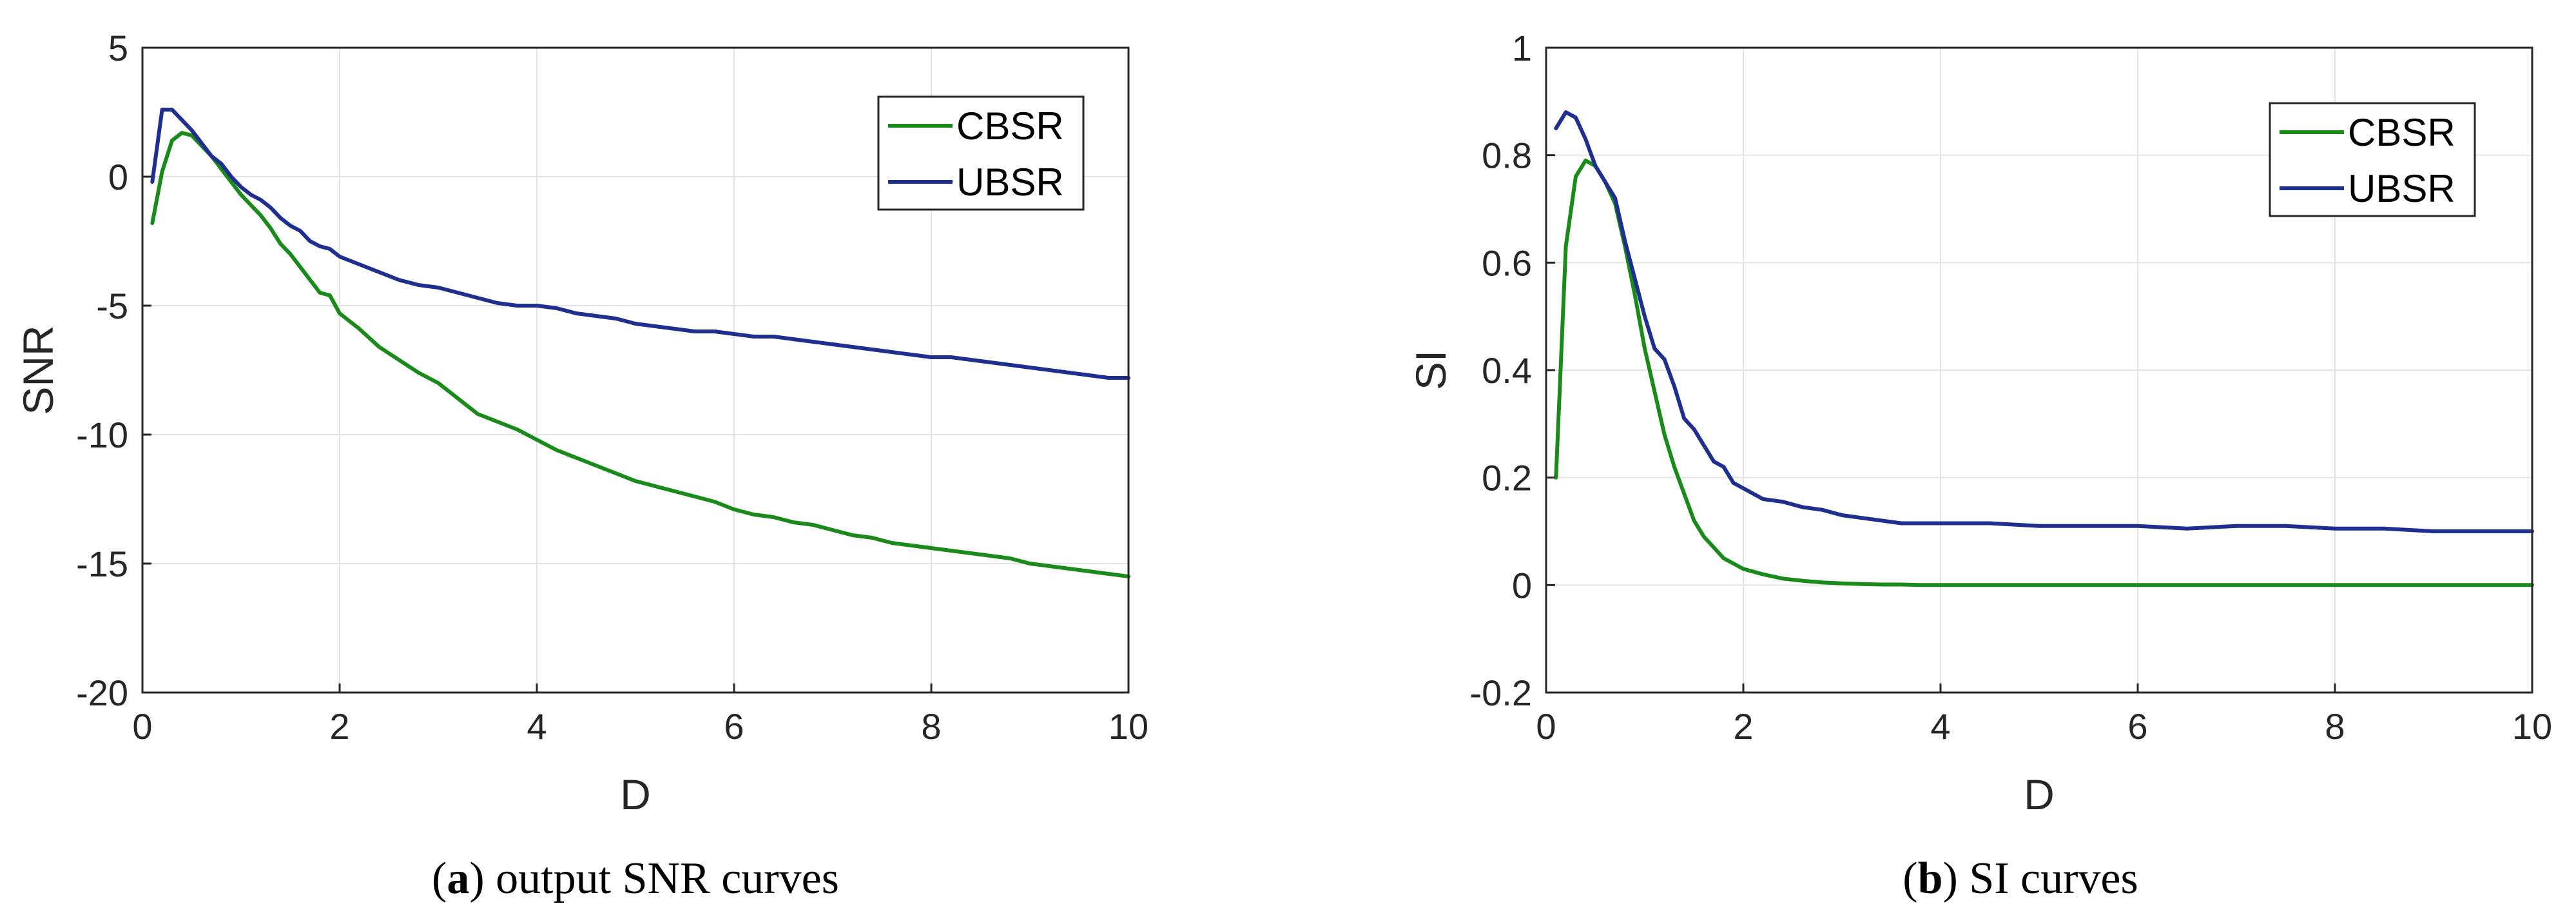 This screenshot has width=2576, height=924. I want to click on si-x-tick-label: 10, so click(2532, 727).